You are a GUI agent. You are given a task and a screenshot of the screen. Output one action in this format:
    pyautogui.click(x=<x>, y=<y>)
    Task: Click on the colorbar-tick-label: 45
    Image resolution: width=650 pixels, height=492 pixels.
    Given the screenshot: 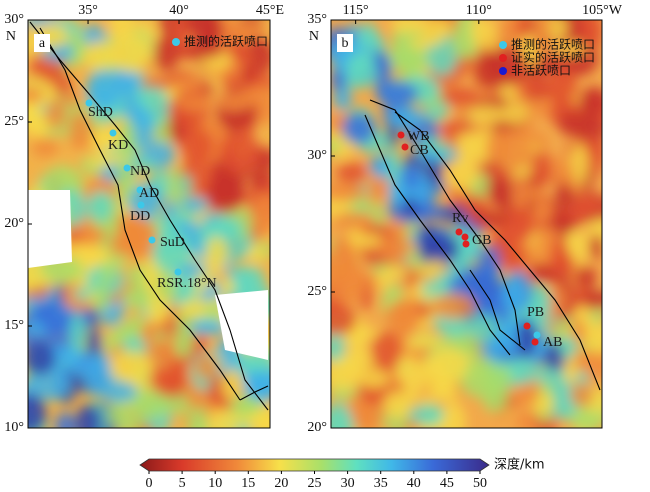 What is the action you would take?
    pyautogui.click(x=447, y=483)
    